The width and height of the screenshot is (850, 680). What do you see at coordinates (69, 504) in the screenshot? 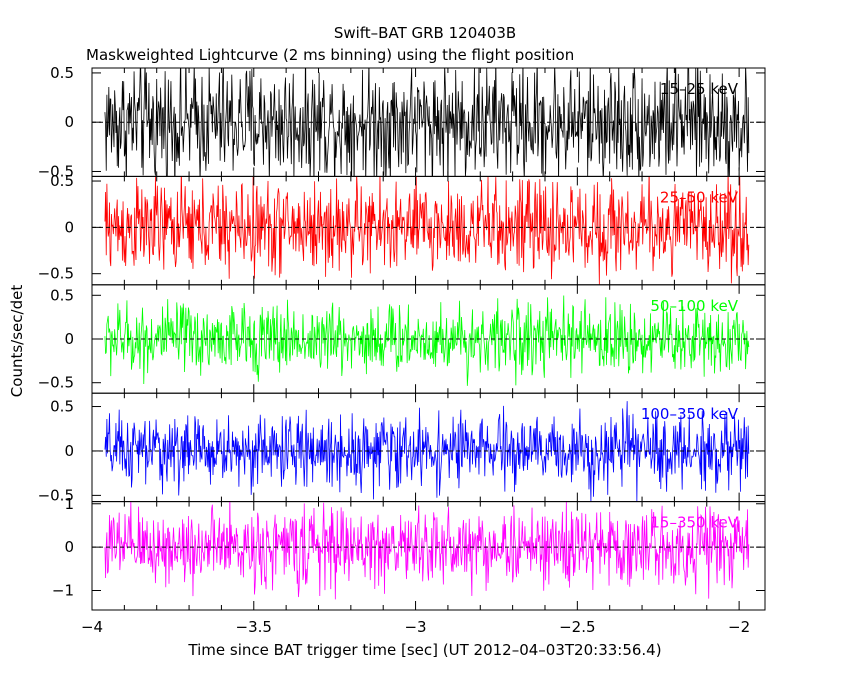
I see `y-tick-label: 1` at bounding box center [69, 504].